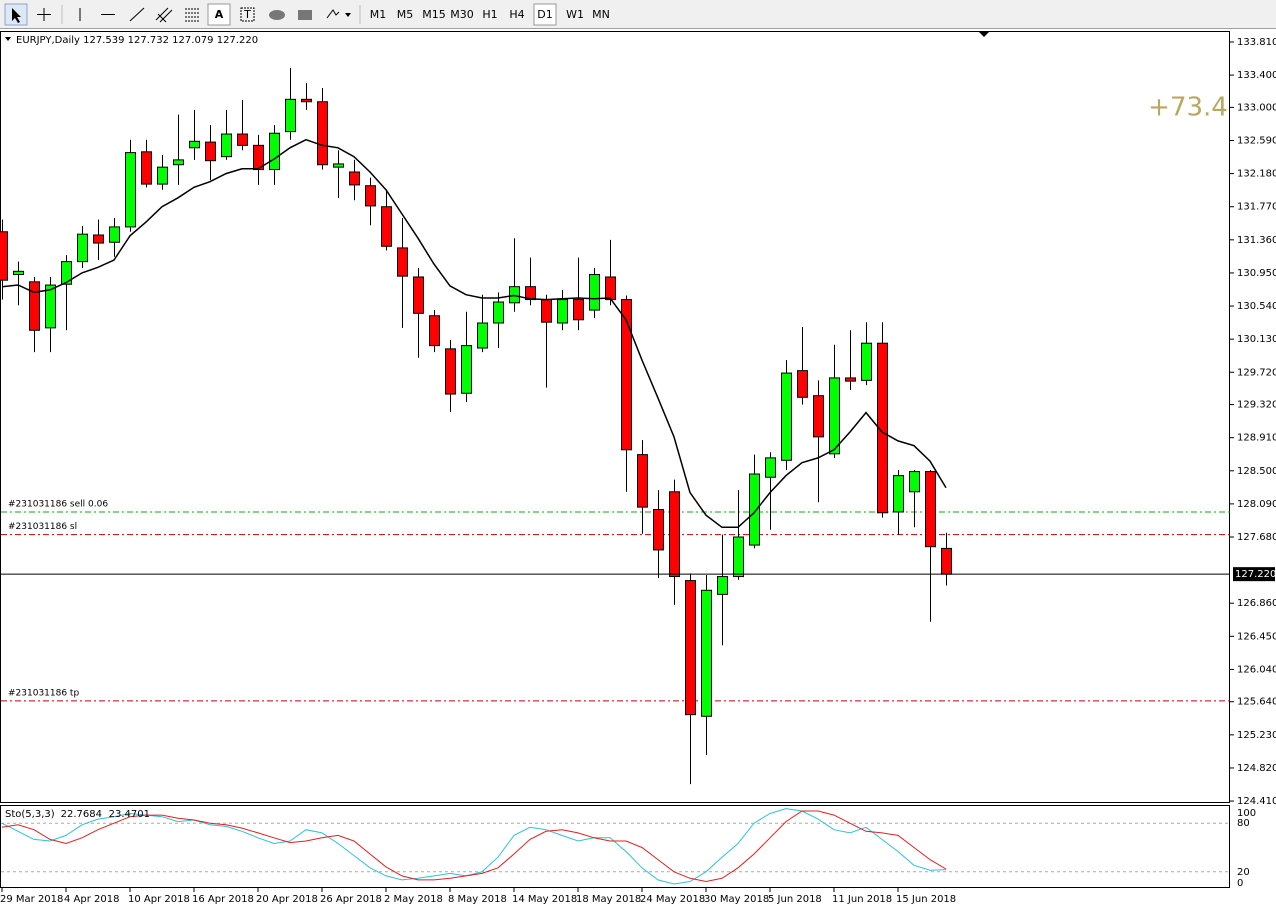 This screenshot has height=911, width=1276. What do you see at coordinates (462, 14) in the screenshot?
I see `period-button: M30` at bounding box center [462, 14].